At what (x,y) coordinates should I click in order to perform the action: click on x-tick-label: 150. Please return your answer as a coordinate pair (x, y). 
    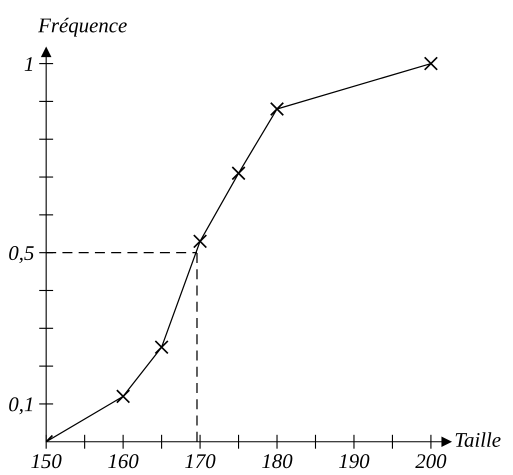
    Looking at the image, I should click on (46, 461).